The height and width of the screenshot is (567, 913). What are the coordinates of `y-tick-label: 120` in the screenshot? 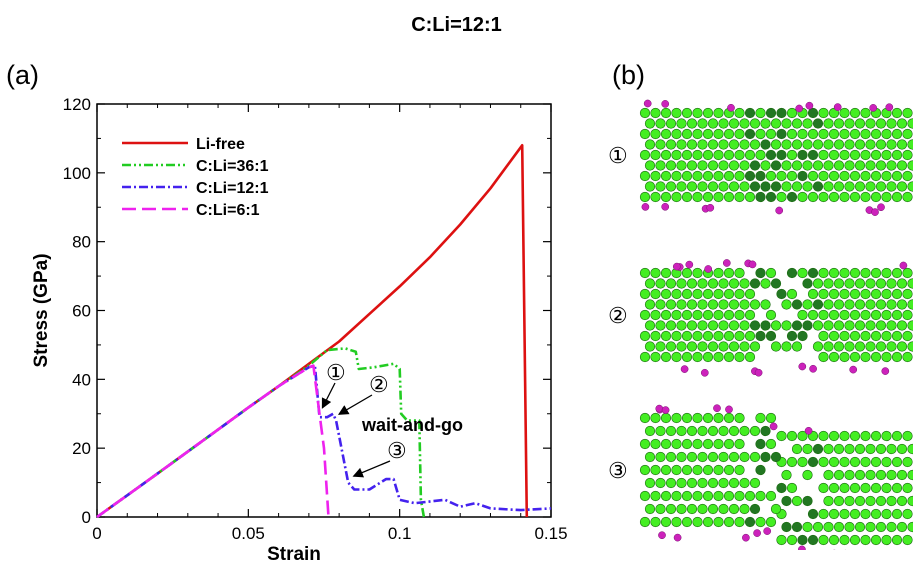 It's located at (77, 104).